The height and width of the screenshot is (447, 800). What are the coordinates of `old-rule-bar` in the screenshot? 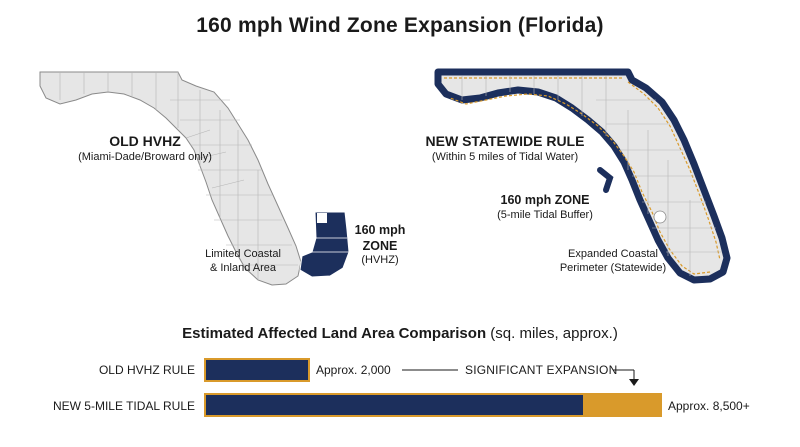 It's located at (257, 370).